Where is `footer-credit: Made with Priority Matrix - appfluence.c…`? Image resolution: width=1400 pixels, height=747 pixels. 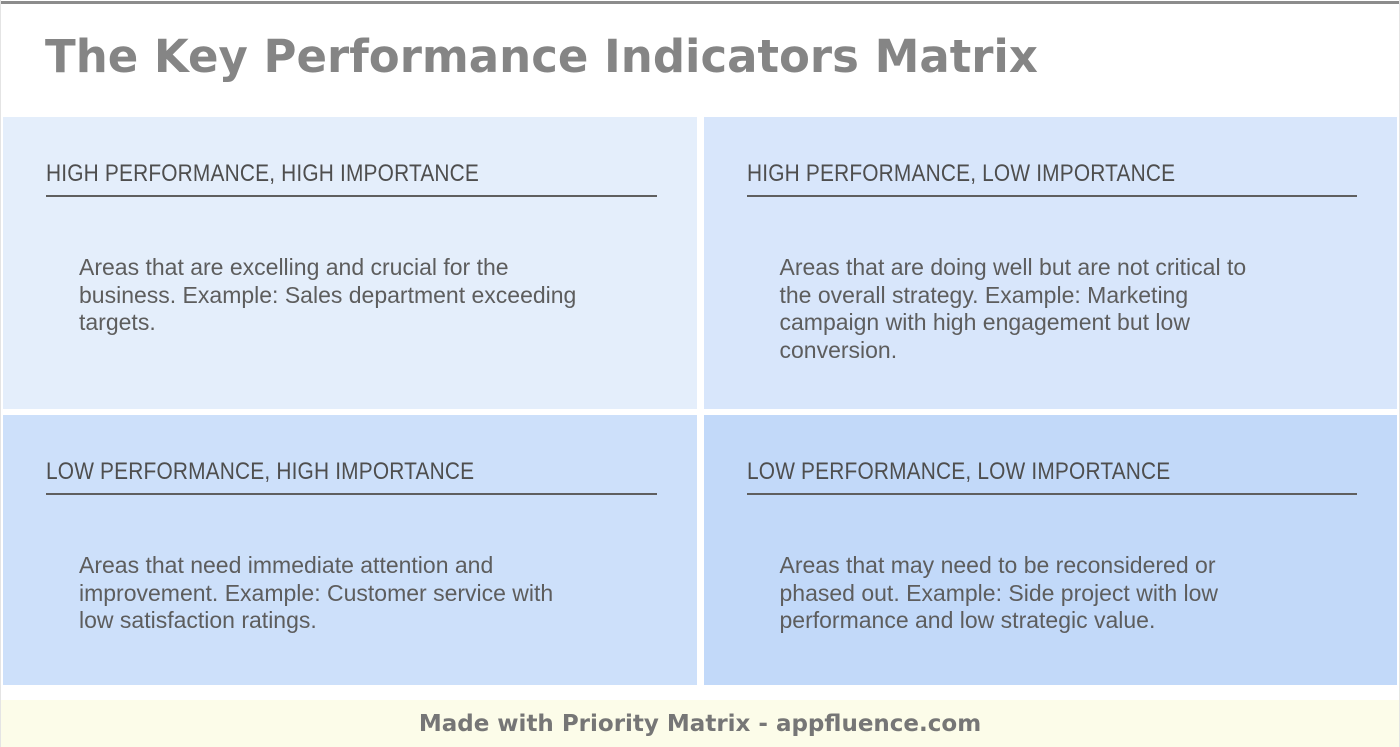 footer-credit: Made with Priority Matrix - appfluence.c… is located at coordinates (700, 723).